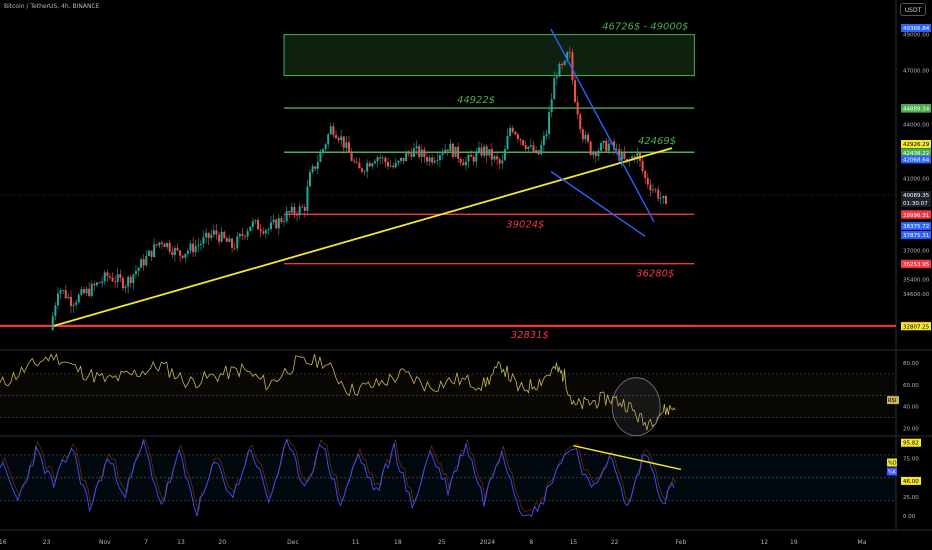 The image size is (932, 550). I want to click on price-label: 38996.31, so click(916, 216).